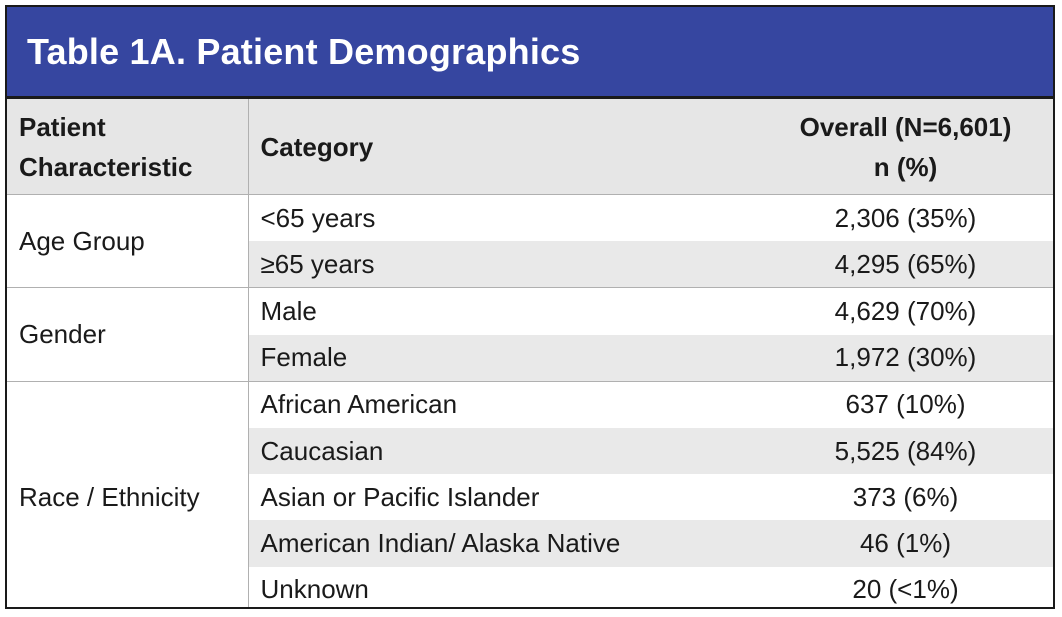 The image size is (1062, 617). Describe the element at coordinates (314, 589) in the screenshot. I see `category-cell: Unknown` at that location.